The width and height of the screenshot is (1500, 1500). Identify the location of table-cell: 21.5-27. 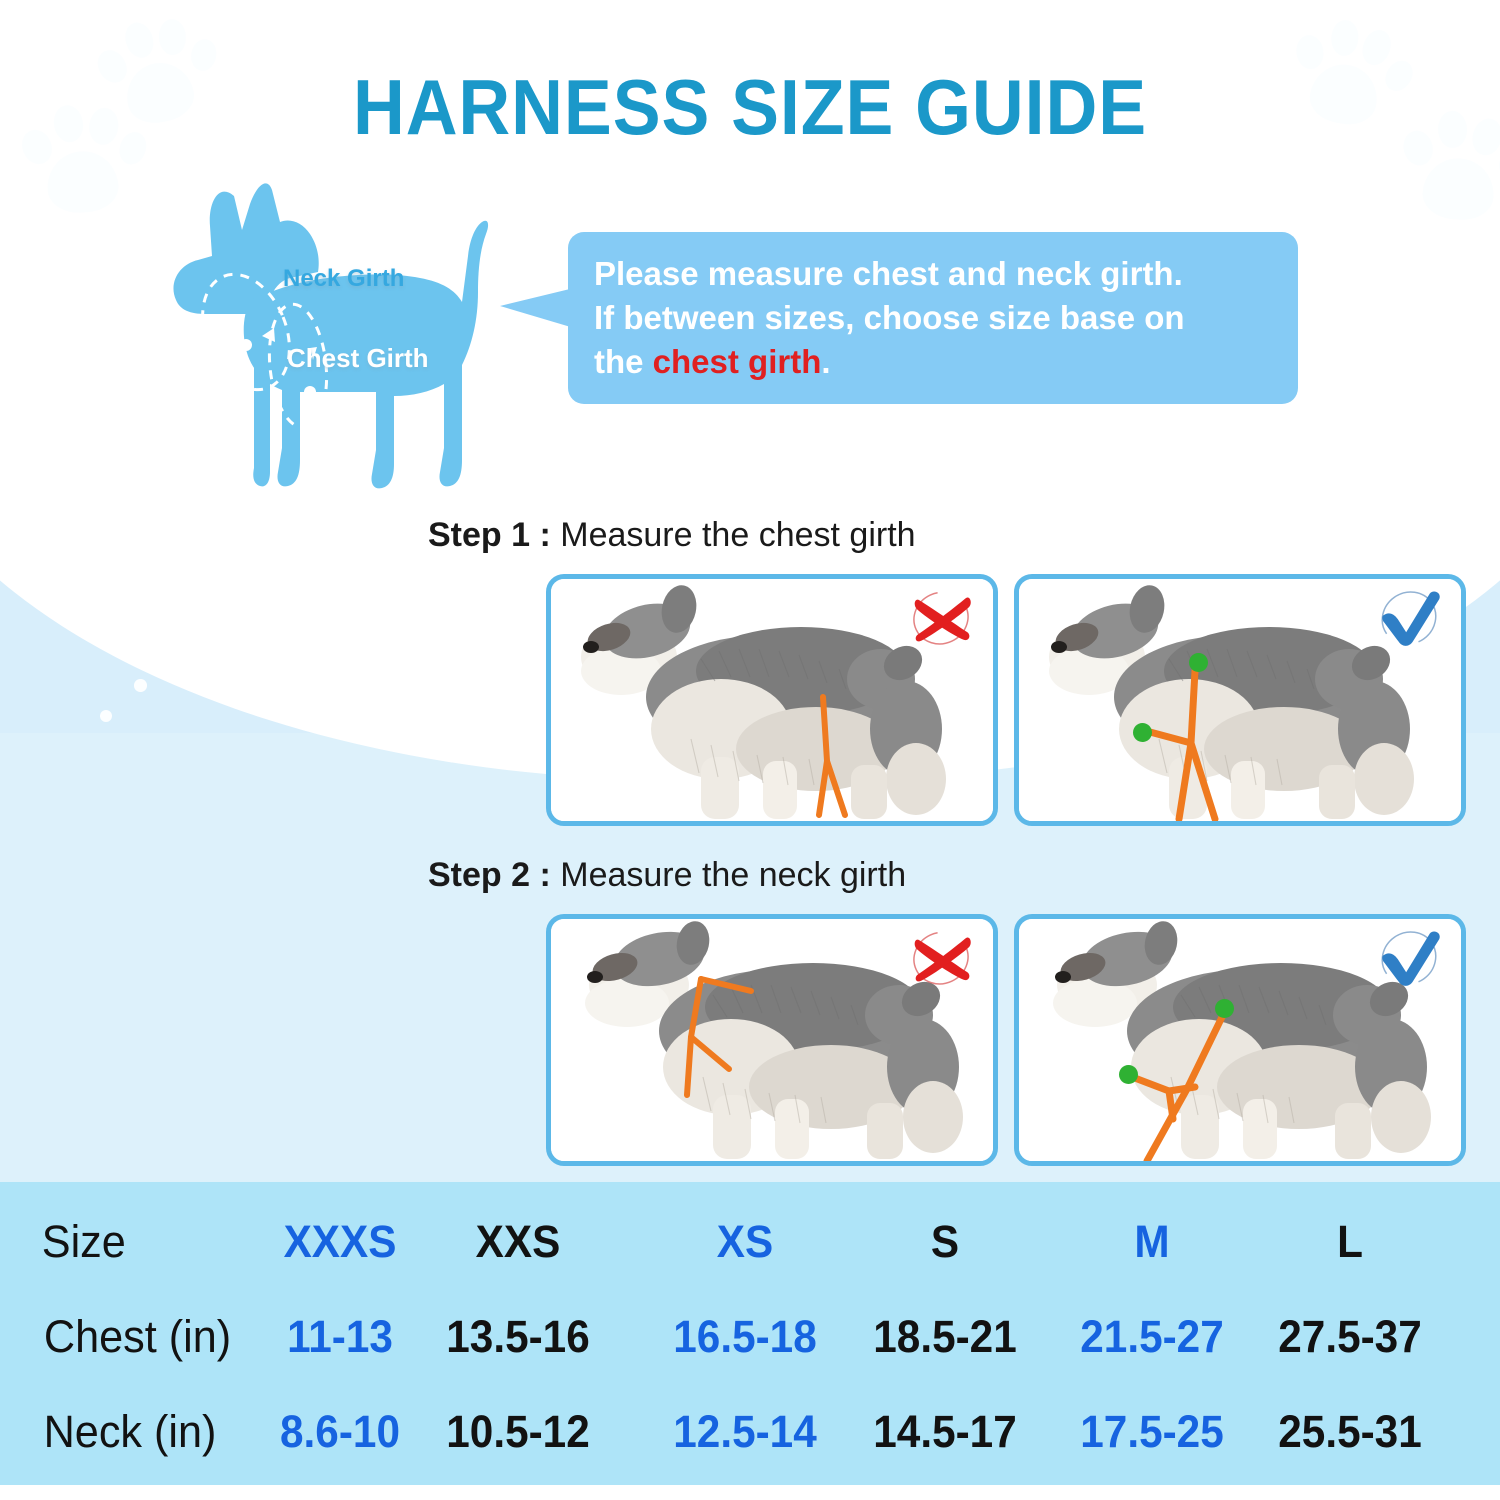
(1152, 1336).